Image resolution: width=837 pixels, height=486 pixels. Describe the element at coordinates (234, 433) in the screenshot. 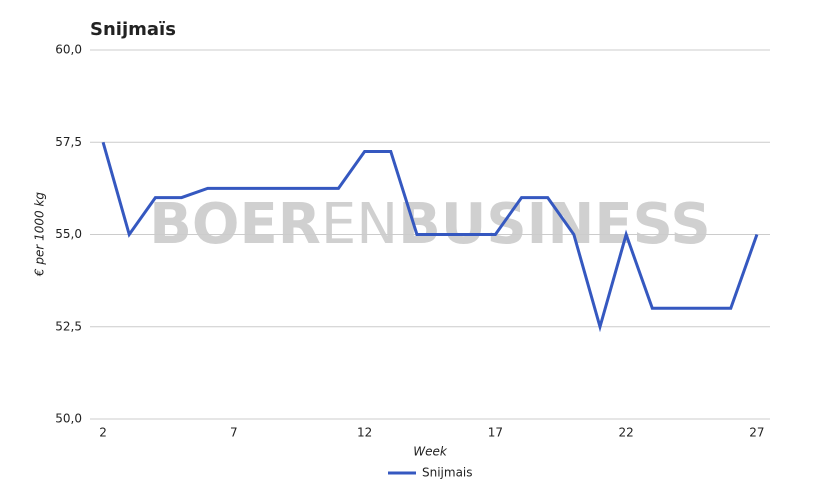

I see `x-tick-label: 7` at that location.